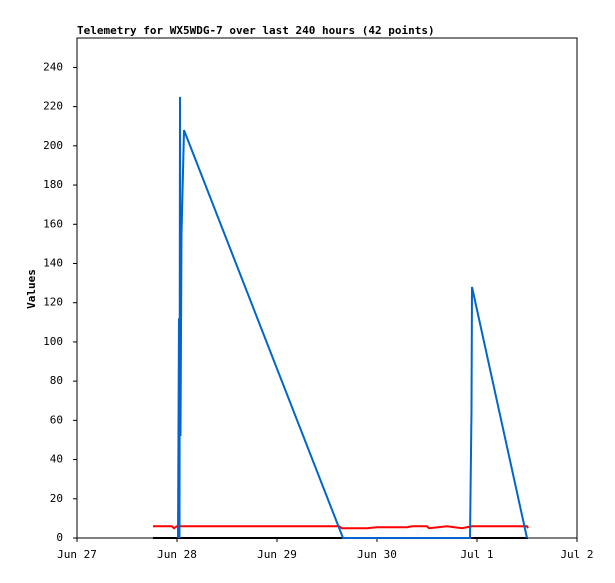 Image resolution: width=615 pixels, height=583 pixels. What do you see at coordinates (53, 145) in the screenshot?
I see `y-tick-label: 200` at bounding box center [53, 145].